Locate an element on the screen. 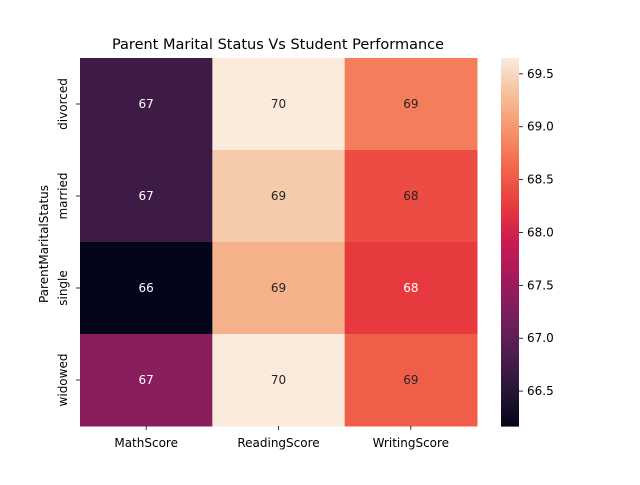  y-tick-label: married is located at coordinates (63, 195).